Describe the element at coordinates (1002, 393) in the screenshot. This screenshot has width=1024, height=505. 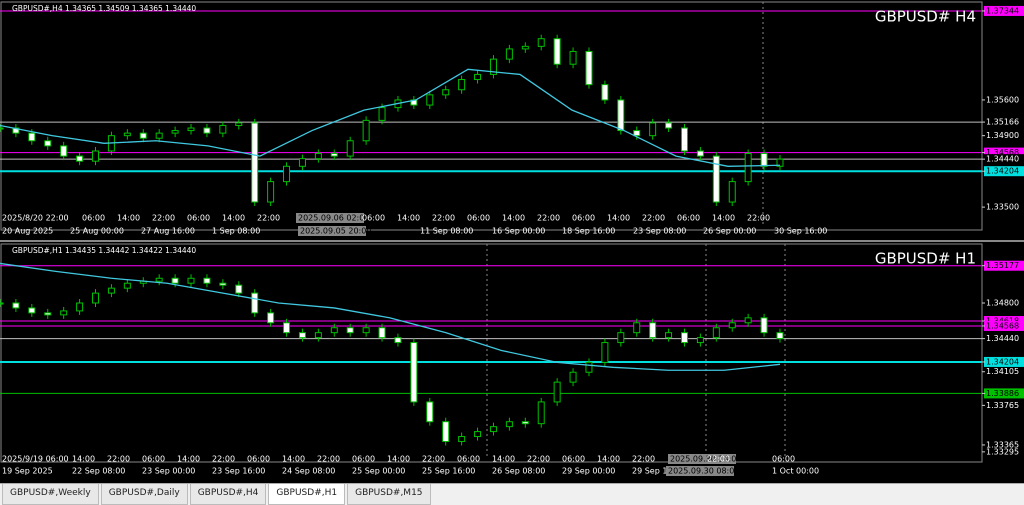
I see `price-label: 1.33886` at that location.